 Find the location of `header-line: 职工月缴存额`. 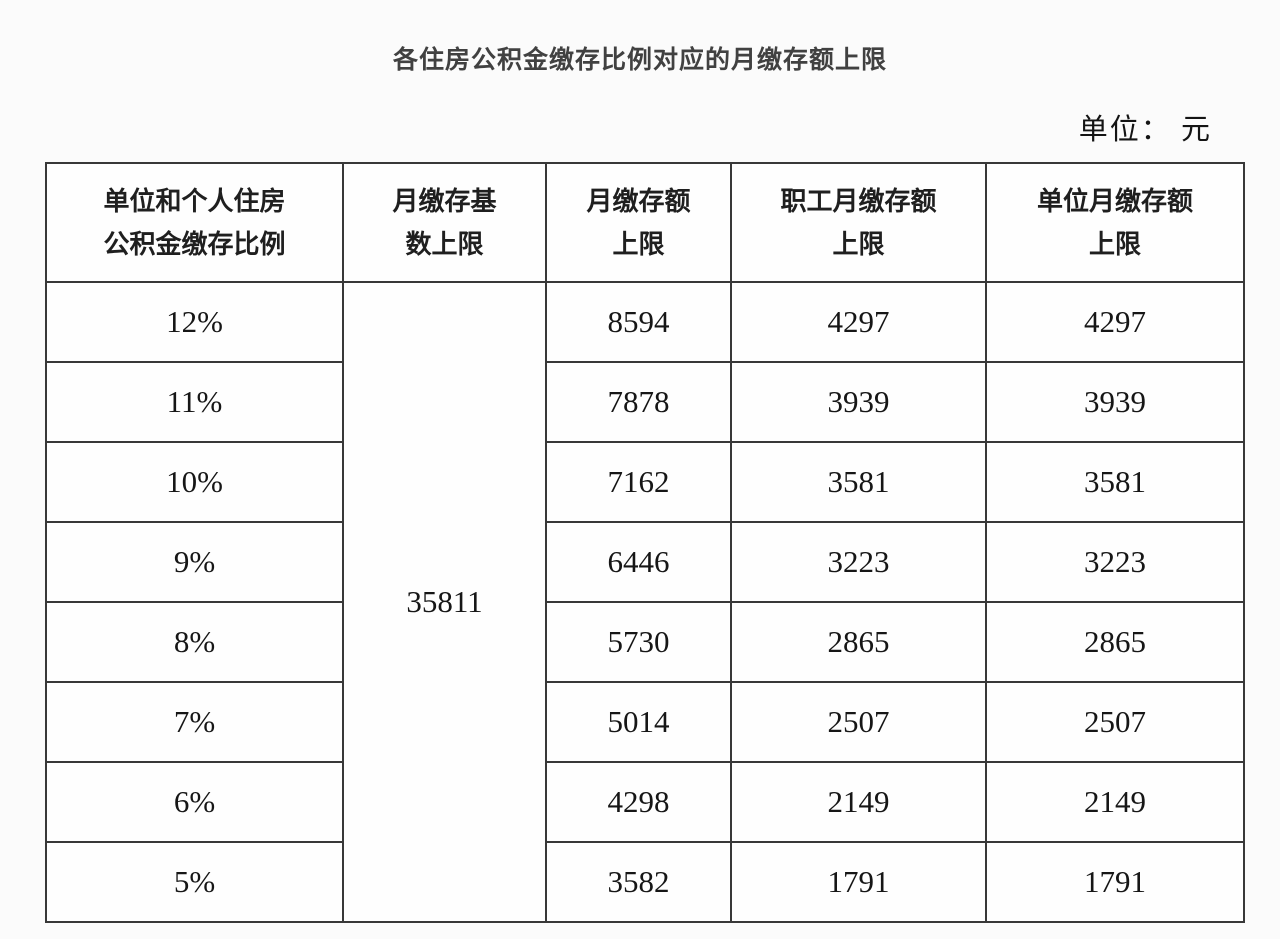

header-line: 职工月缴存额 is located at coordinates (858, 201).